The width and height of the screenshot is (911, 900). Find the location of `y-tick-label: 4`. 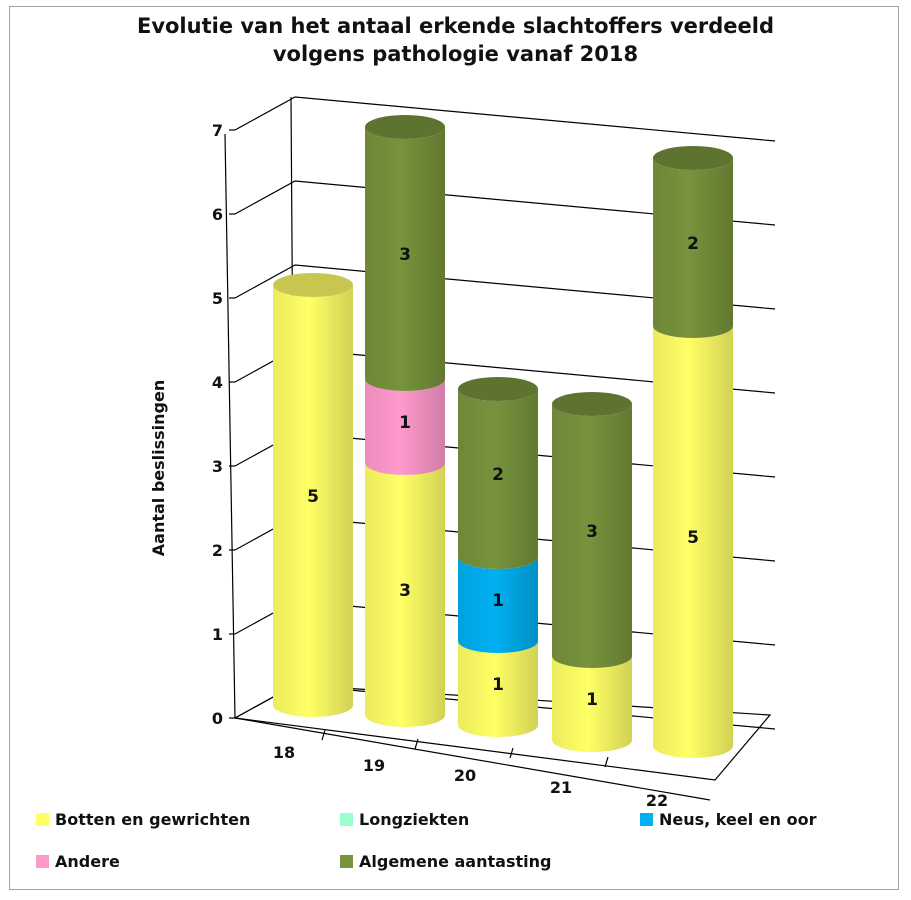

y-tick-label: 4 is located at coordinates (217, 382).